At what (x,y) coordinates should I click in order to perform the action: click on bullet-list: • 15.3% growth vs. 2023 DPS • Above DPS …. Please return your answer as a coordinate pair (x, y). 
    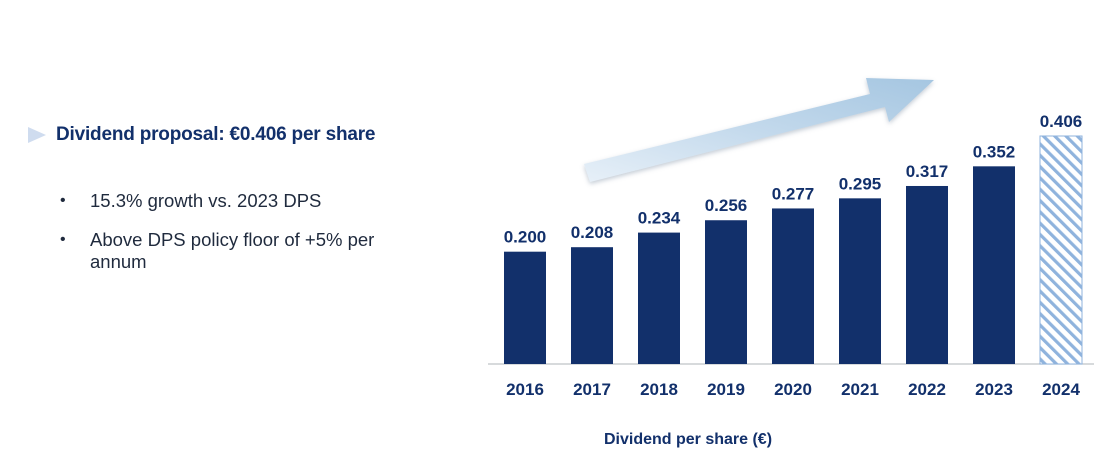
    Looking at the image, I should click on (225, 240).